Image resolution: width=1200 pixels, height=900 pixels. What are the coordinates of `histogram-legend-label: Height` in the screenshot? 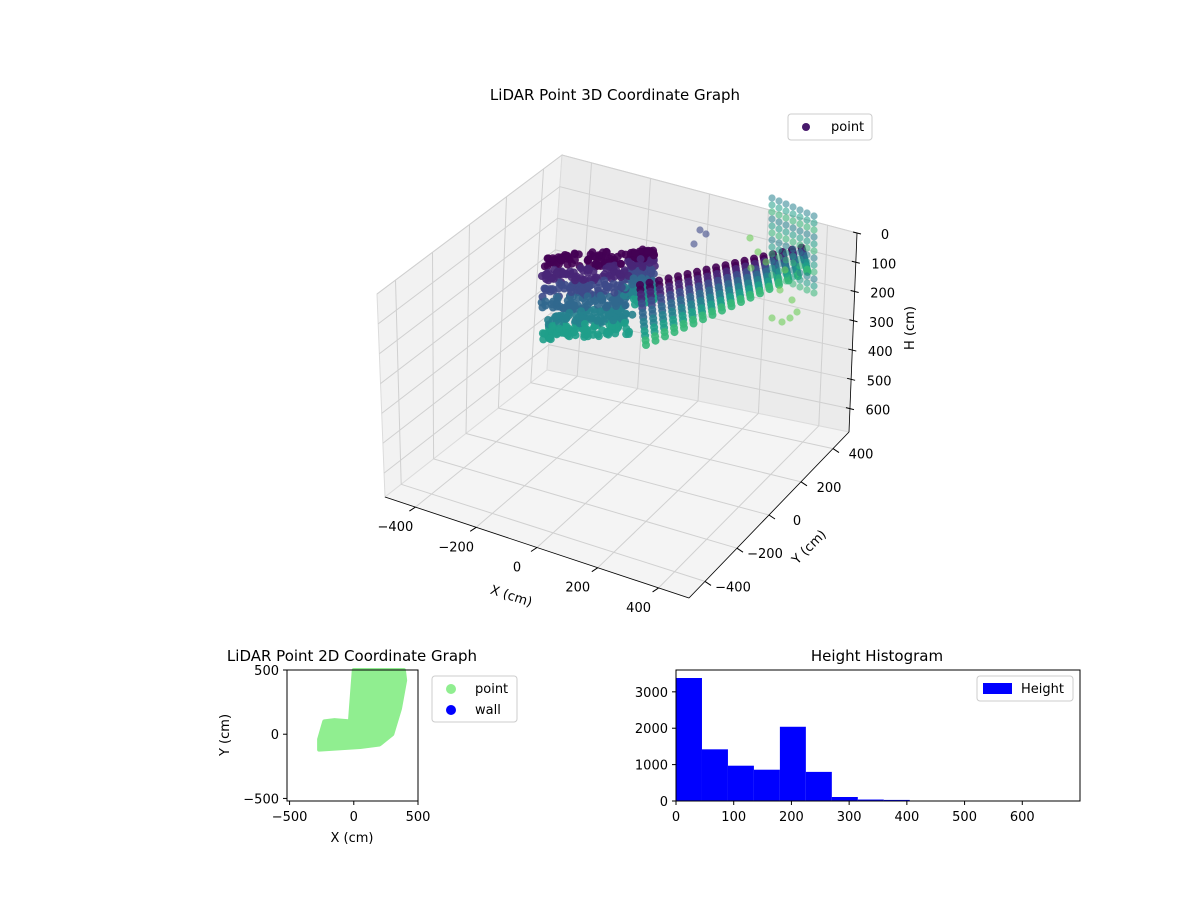 It's located at (1042, 689).